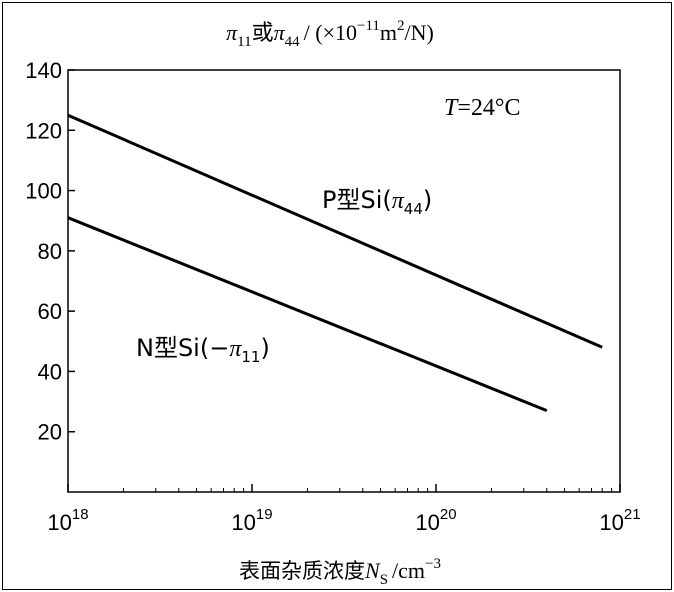  What do you see at coordinates (50, 311) in the screenshot?
I see `y-tick-label: 60` at bounding box center [50, 311].